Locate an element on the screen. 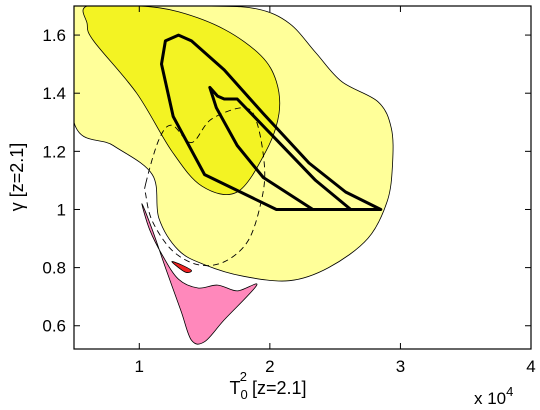 This screenshot has width=540, height=410. x-tick-label: 2 is located at coordinates (269, 366).